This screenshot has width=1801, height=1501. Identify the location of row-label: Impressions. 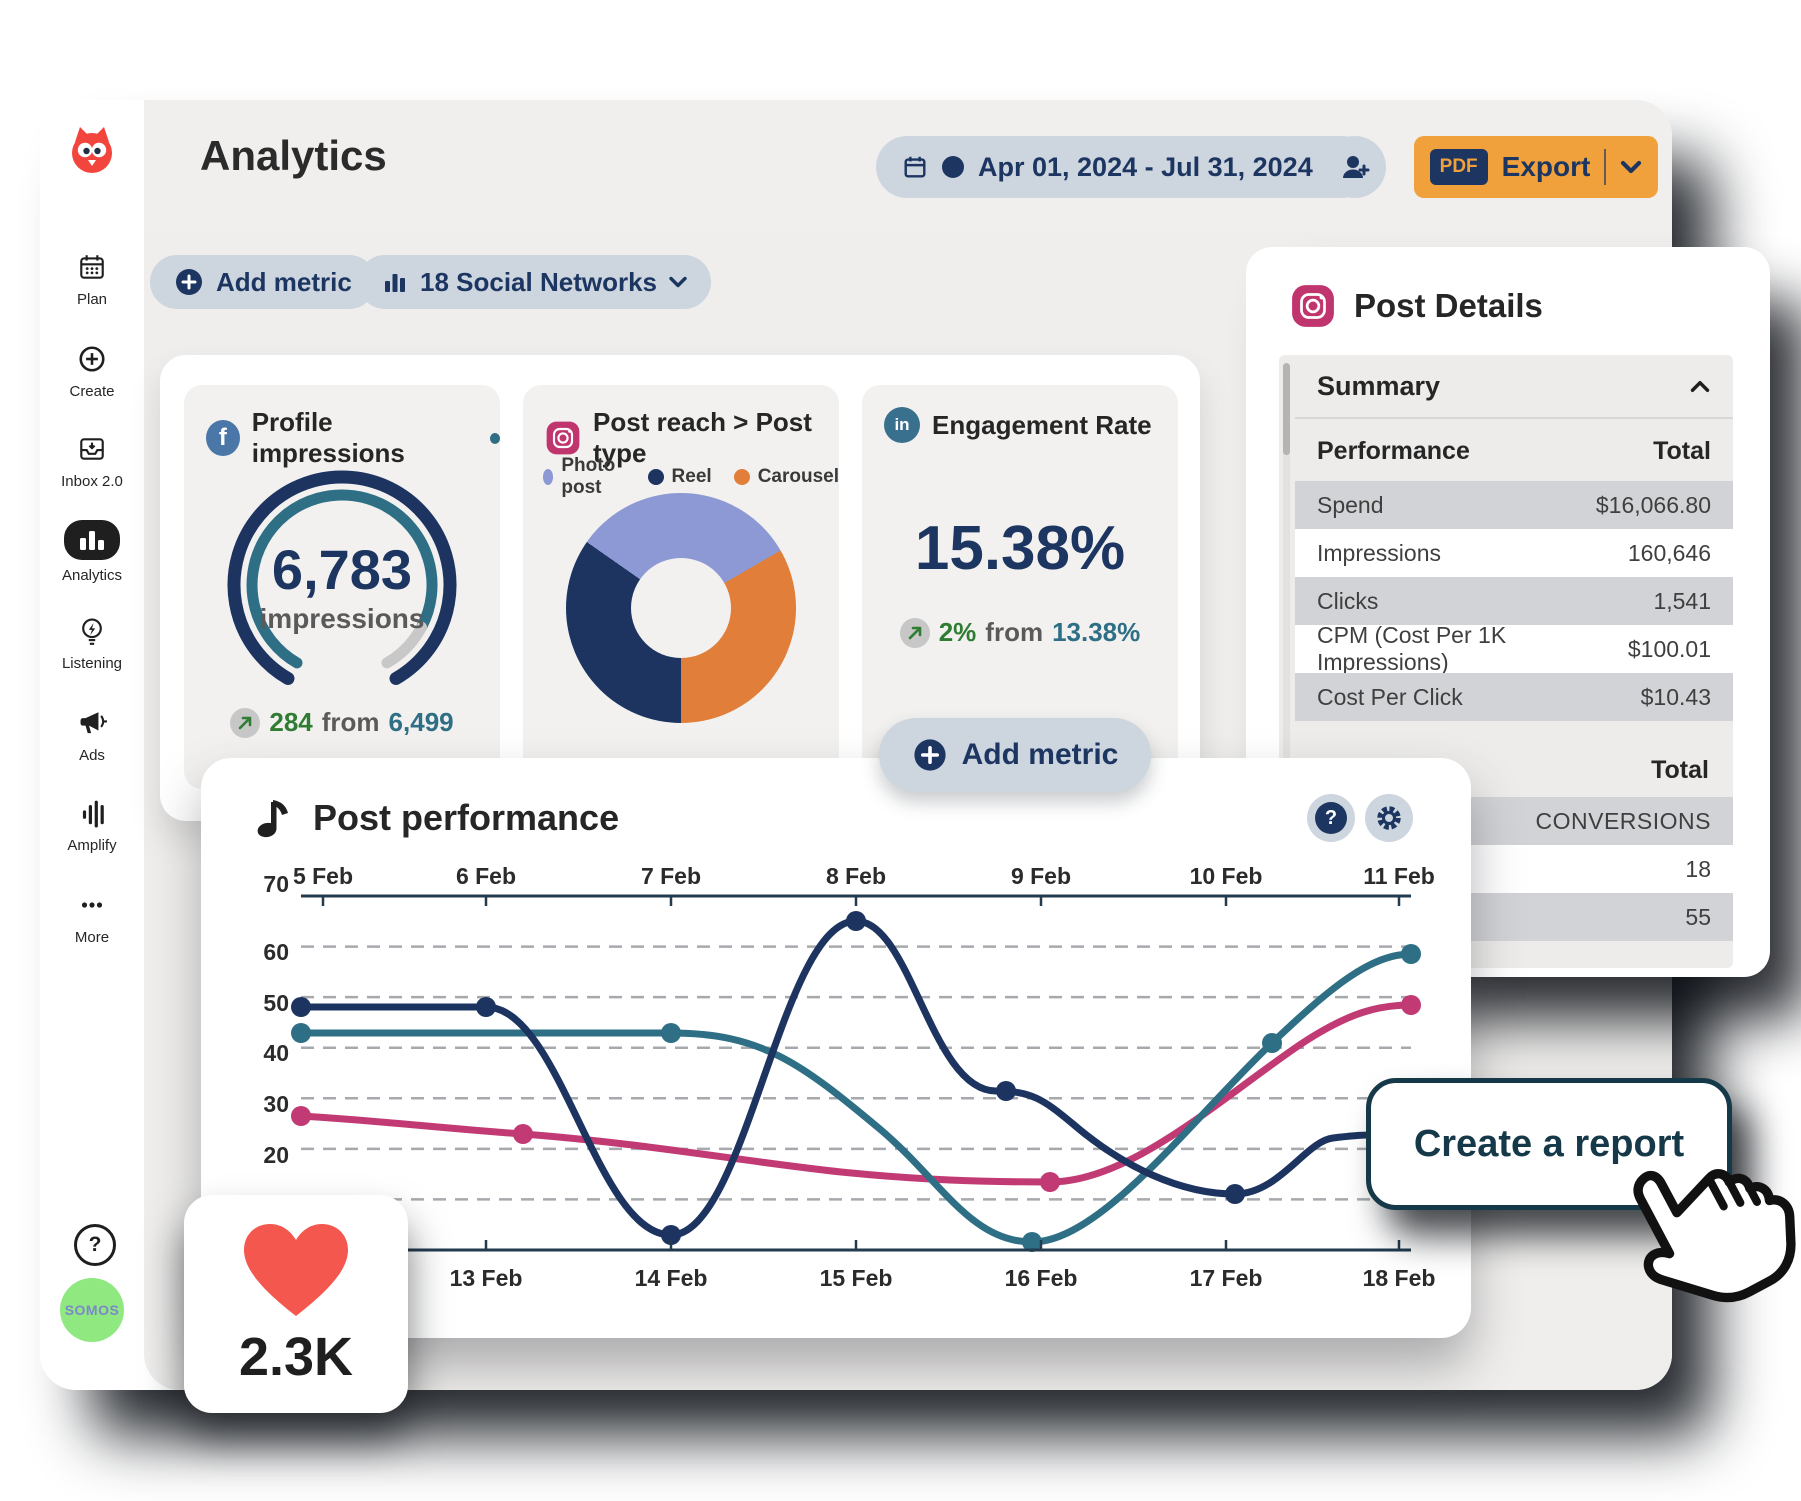
(1379, 552).